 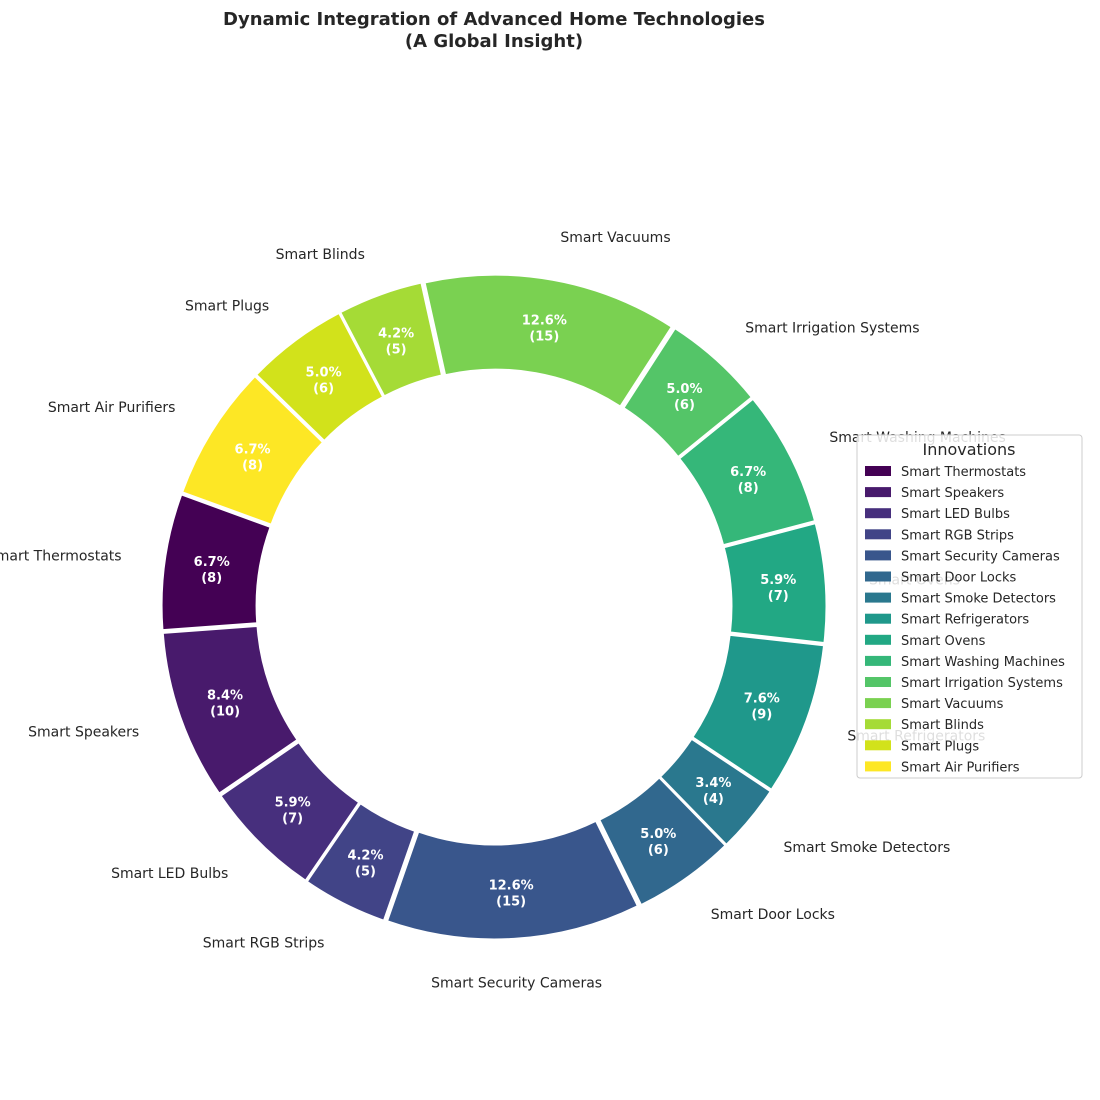 I want to click on value-label-smart-refrigerators: (9), so click(x=761, y=714).